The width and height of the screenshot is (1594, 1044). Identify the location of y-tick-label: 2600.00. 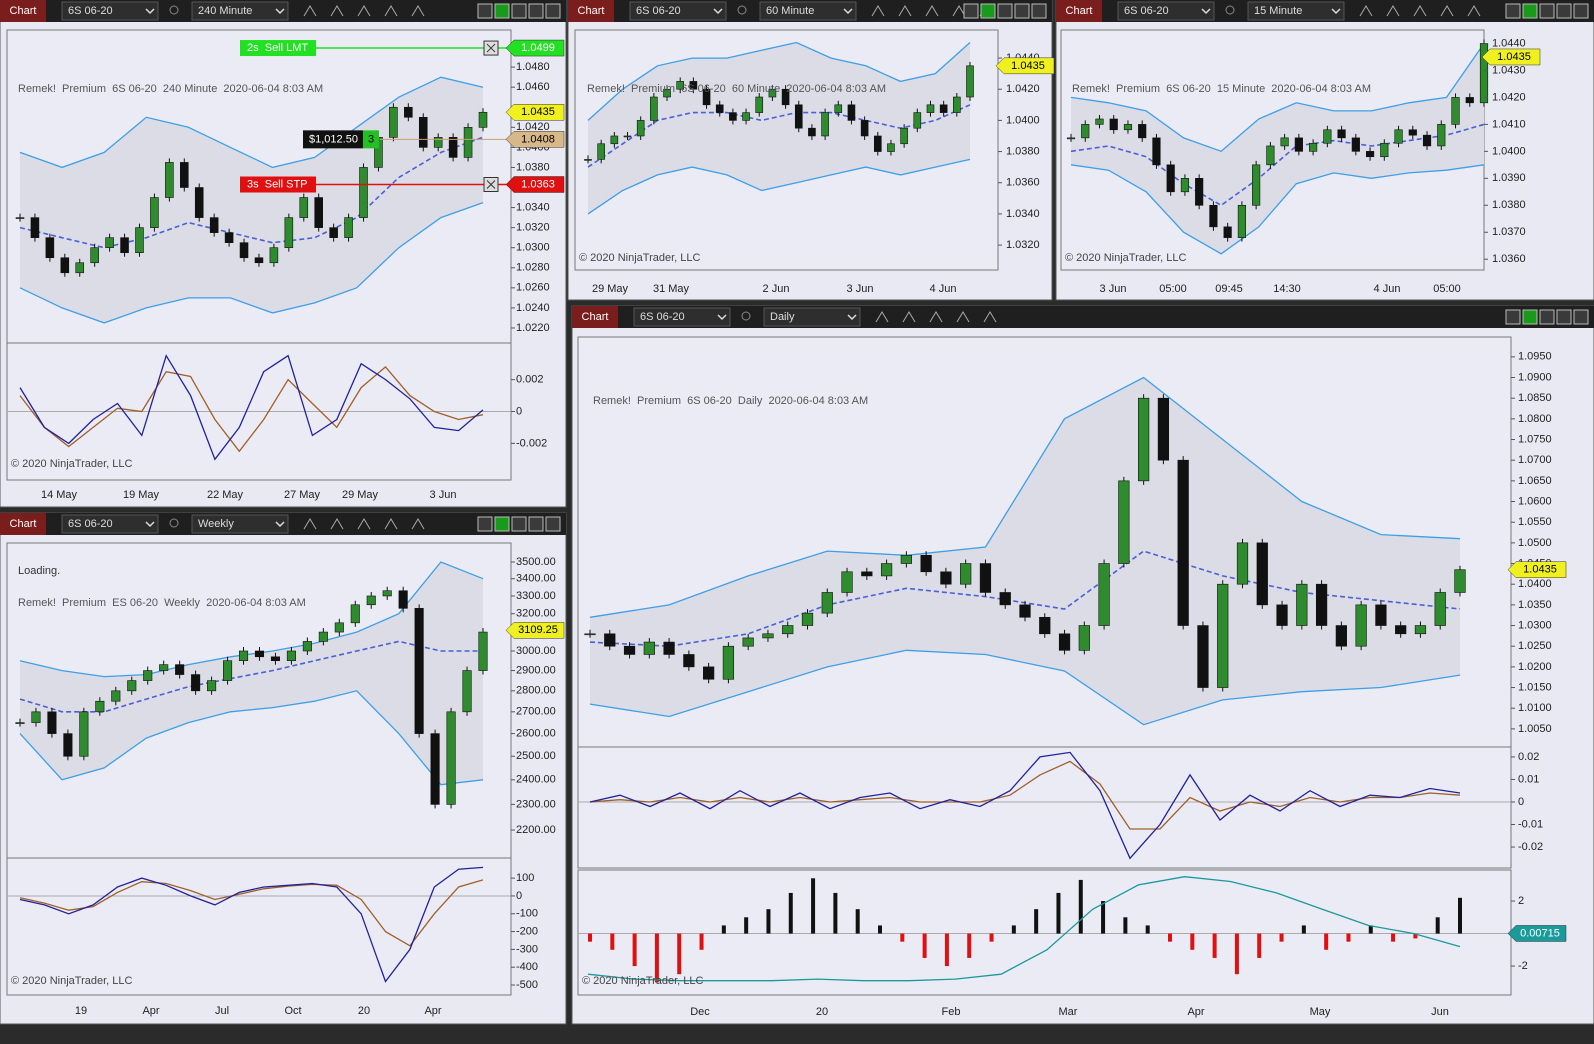
(536, 734).